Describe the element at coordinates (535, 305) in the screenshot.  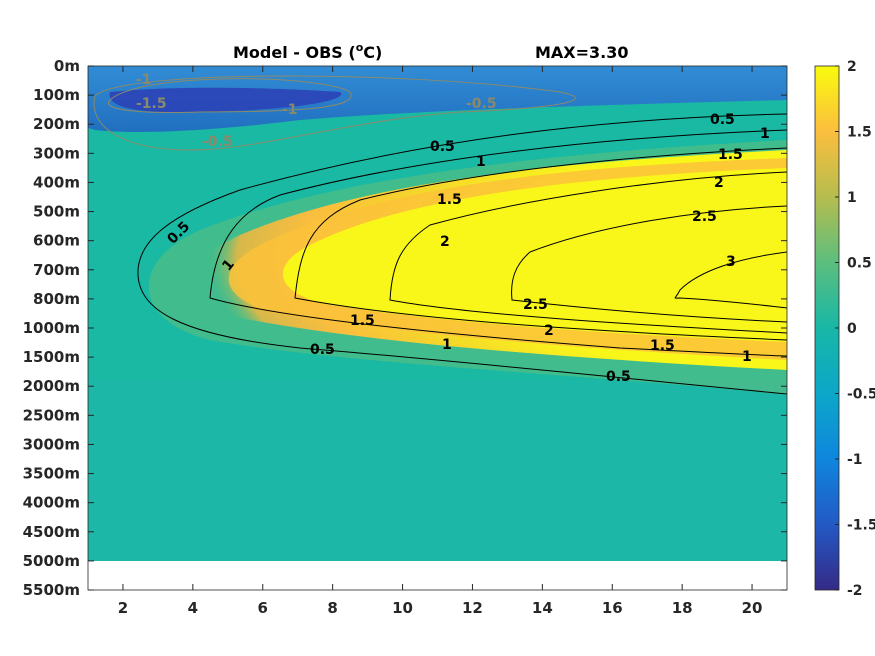
I see `contour-label-2.5-b: 2.5` at that location.